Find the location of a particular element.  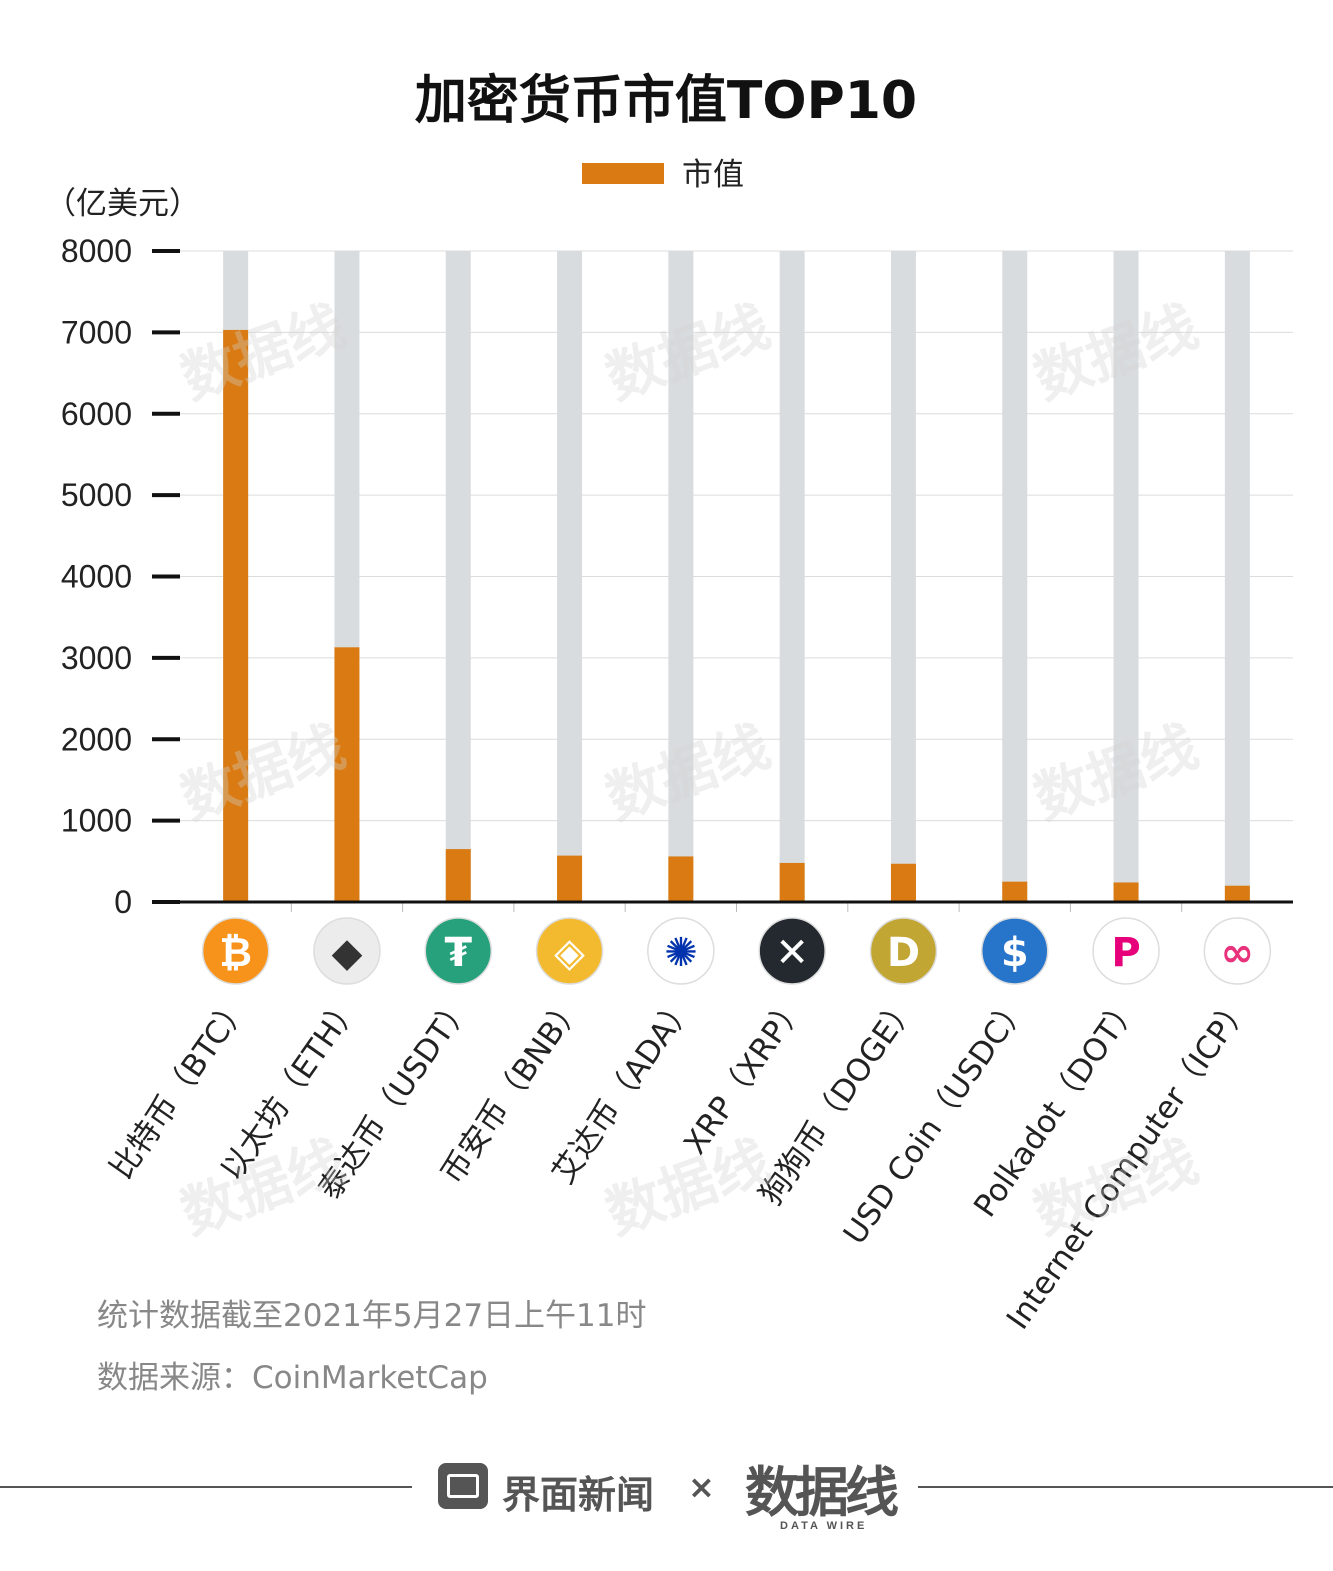

legend: 市值 is located at coordinates (663, 175).